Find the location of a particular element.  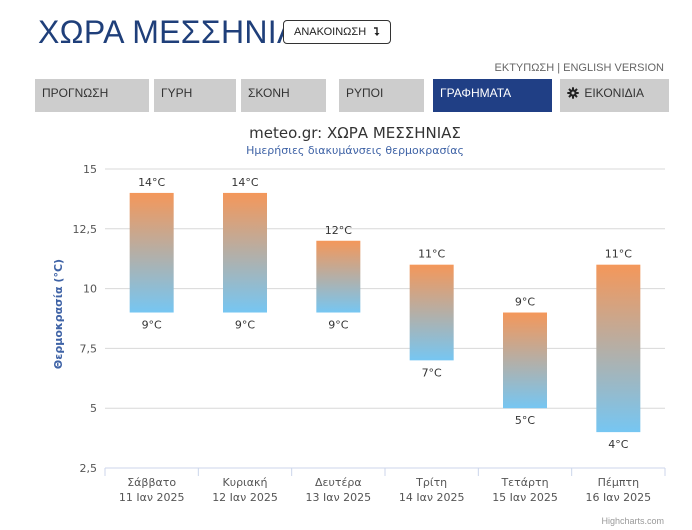

chart-title: meteo.gr: ΧΩΡΑ ΜΕΣΣΗΝΙΑΣ is located at coordinates (355, 133).